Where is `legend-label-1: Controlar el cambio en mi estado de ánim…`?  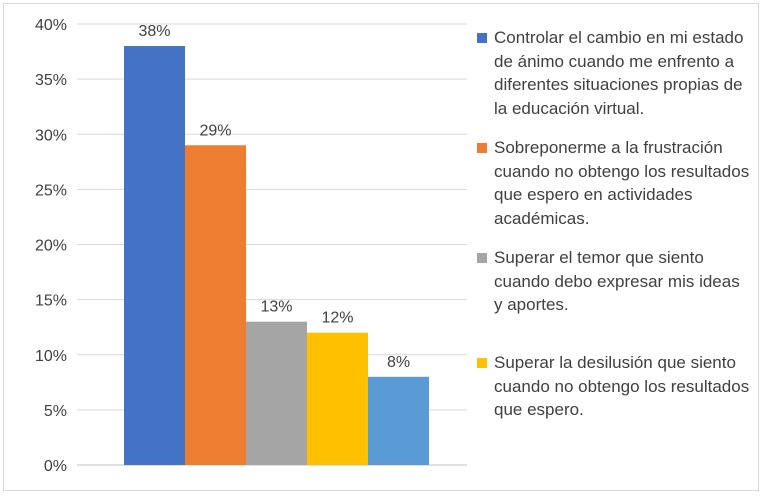
legend-label-1: Controlar el cambio en mi estado de ánim… is located at coordinates (619, 73).